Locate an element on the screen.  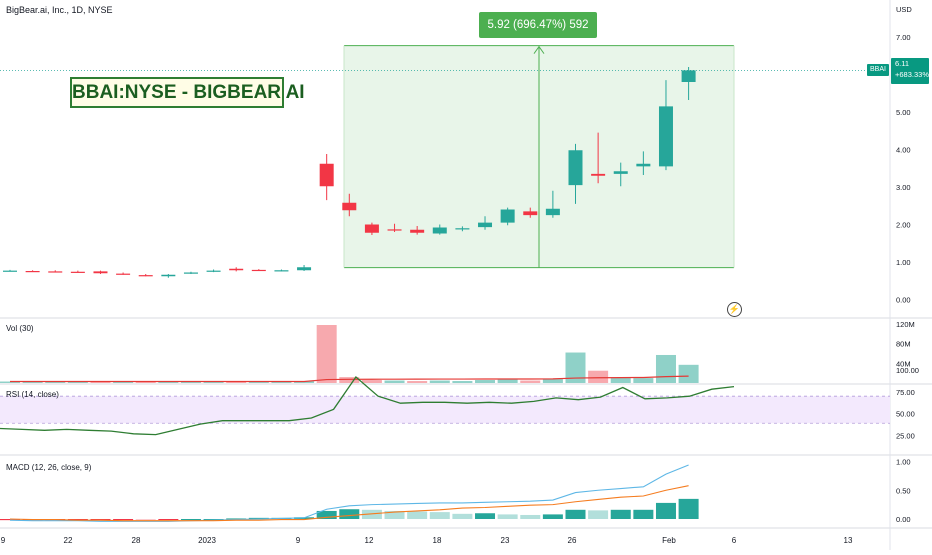
measure-label: 5.92 (696.47%) 592 is located at coordinates (538, 25).